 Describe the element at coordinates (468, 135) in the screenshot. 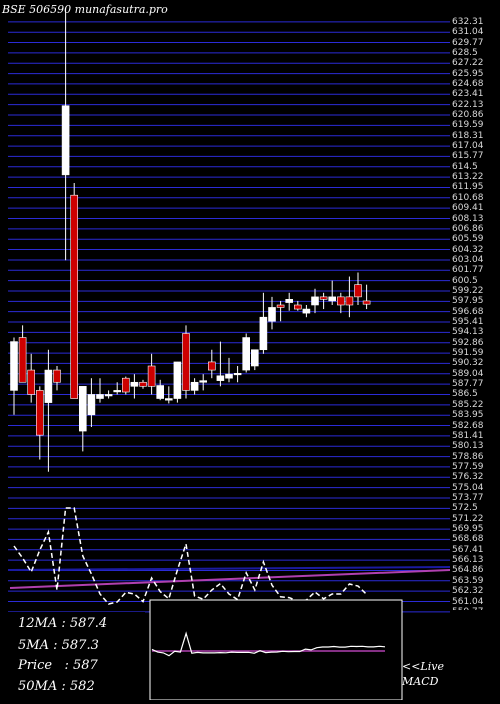

I see `price-tick-label: 618.31` at that location.